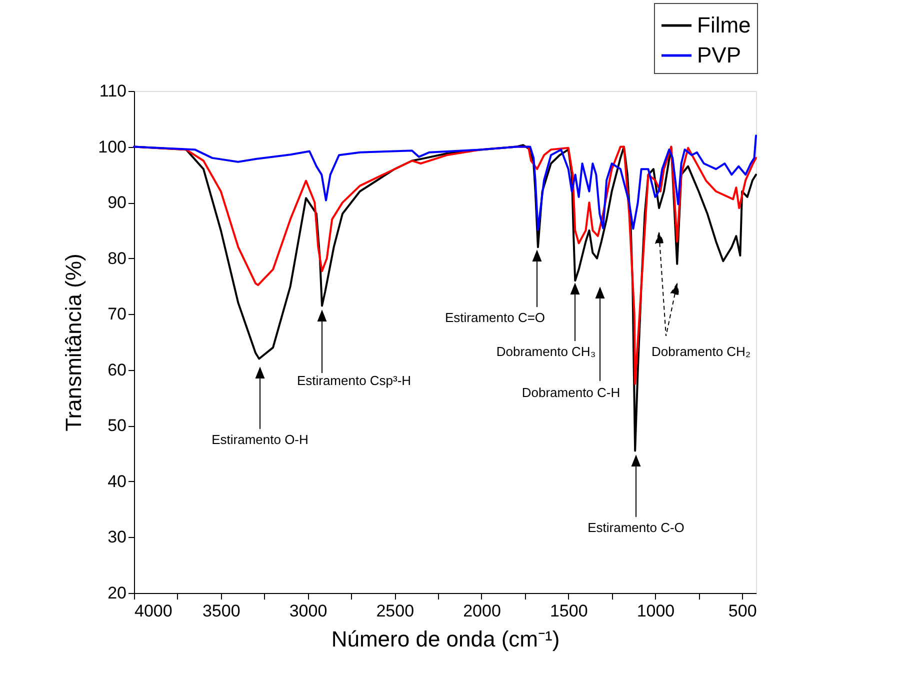 The image size is (910, 696). What do you see at coordinates (701, 351) in the screenshot?
I see `annotation: Dobramento CH₂` at bounding box center [701, 351].